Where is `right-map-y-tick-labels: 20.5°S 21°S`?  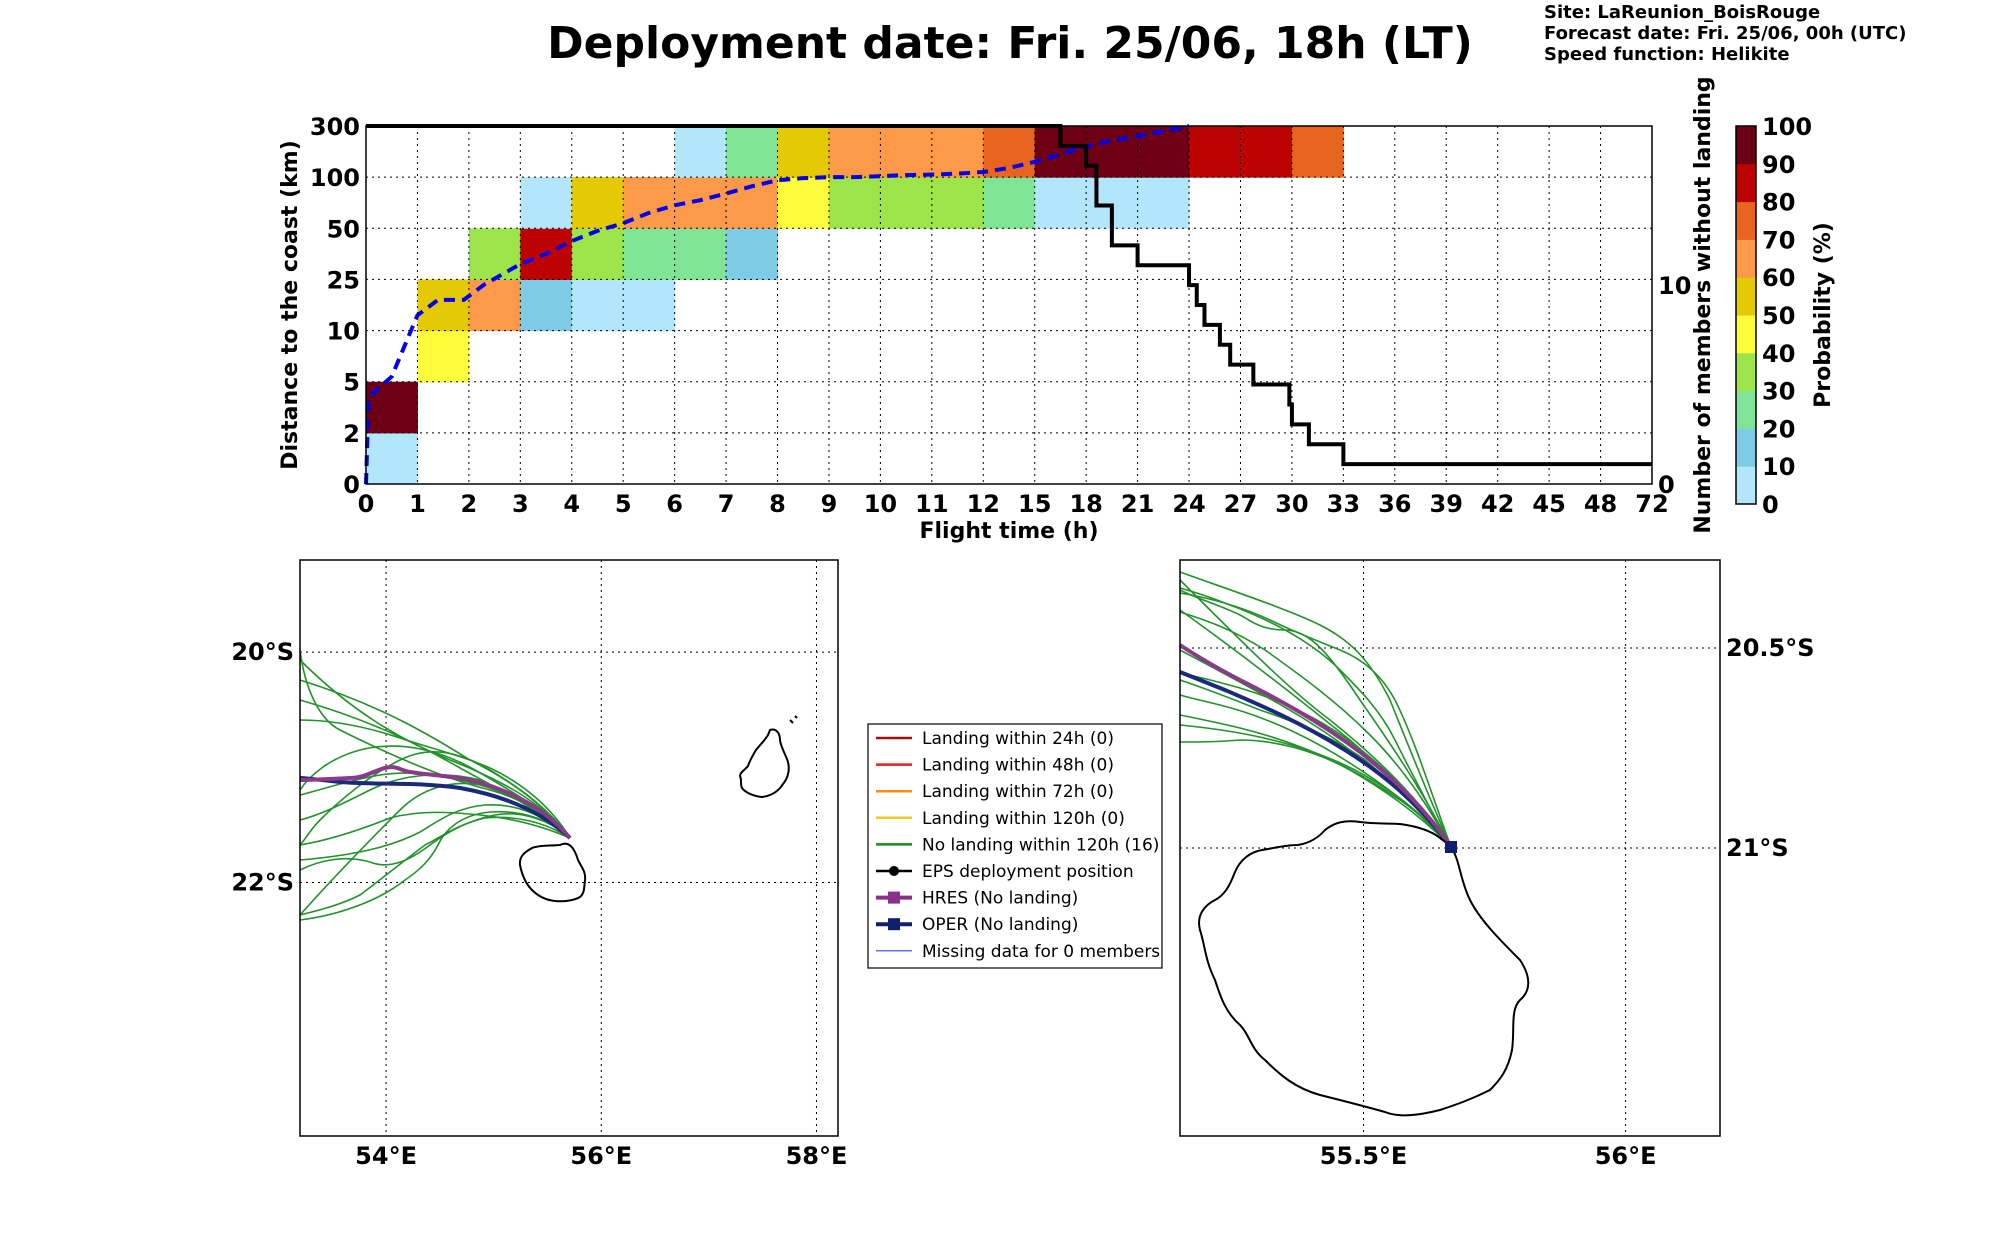 right-map-y-tick-labels: 20.5°S 21°S is located at coordinates (1770, 748).